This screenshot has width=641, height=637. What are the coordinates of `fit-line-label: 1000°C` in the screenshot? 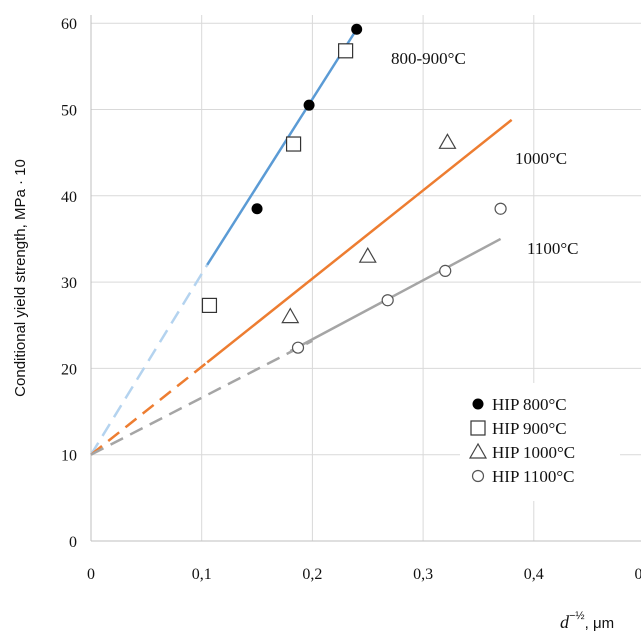 It's located at (541, 158).